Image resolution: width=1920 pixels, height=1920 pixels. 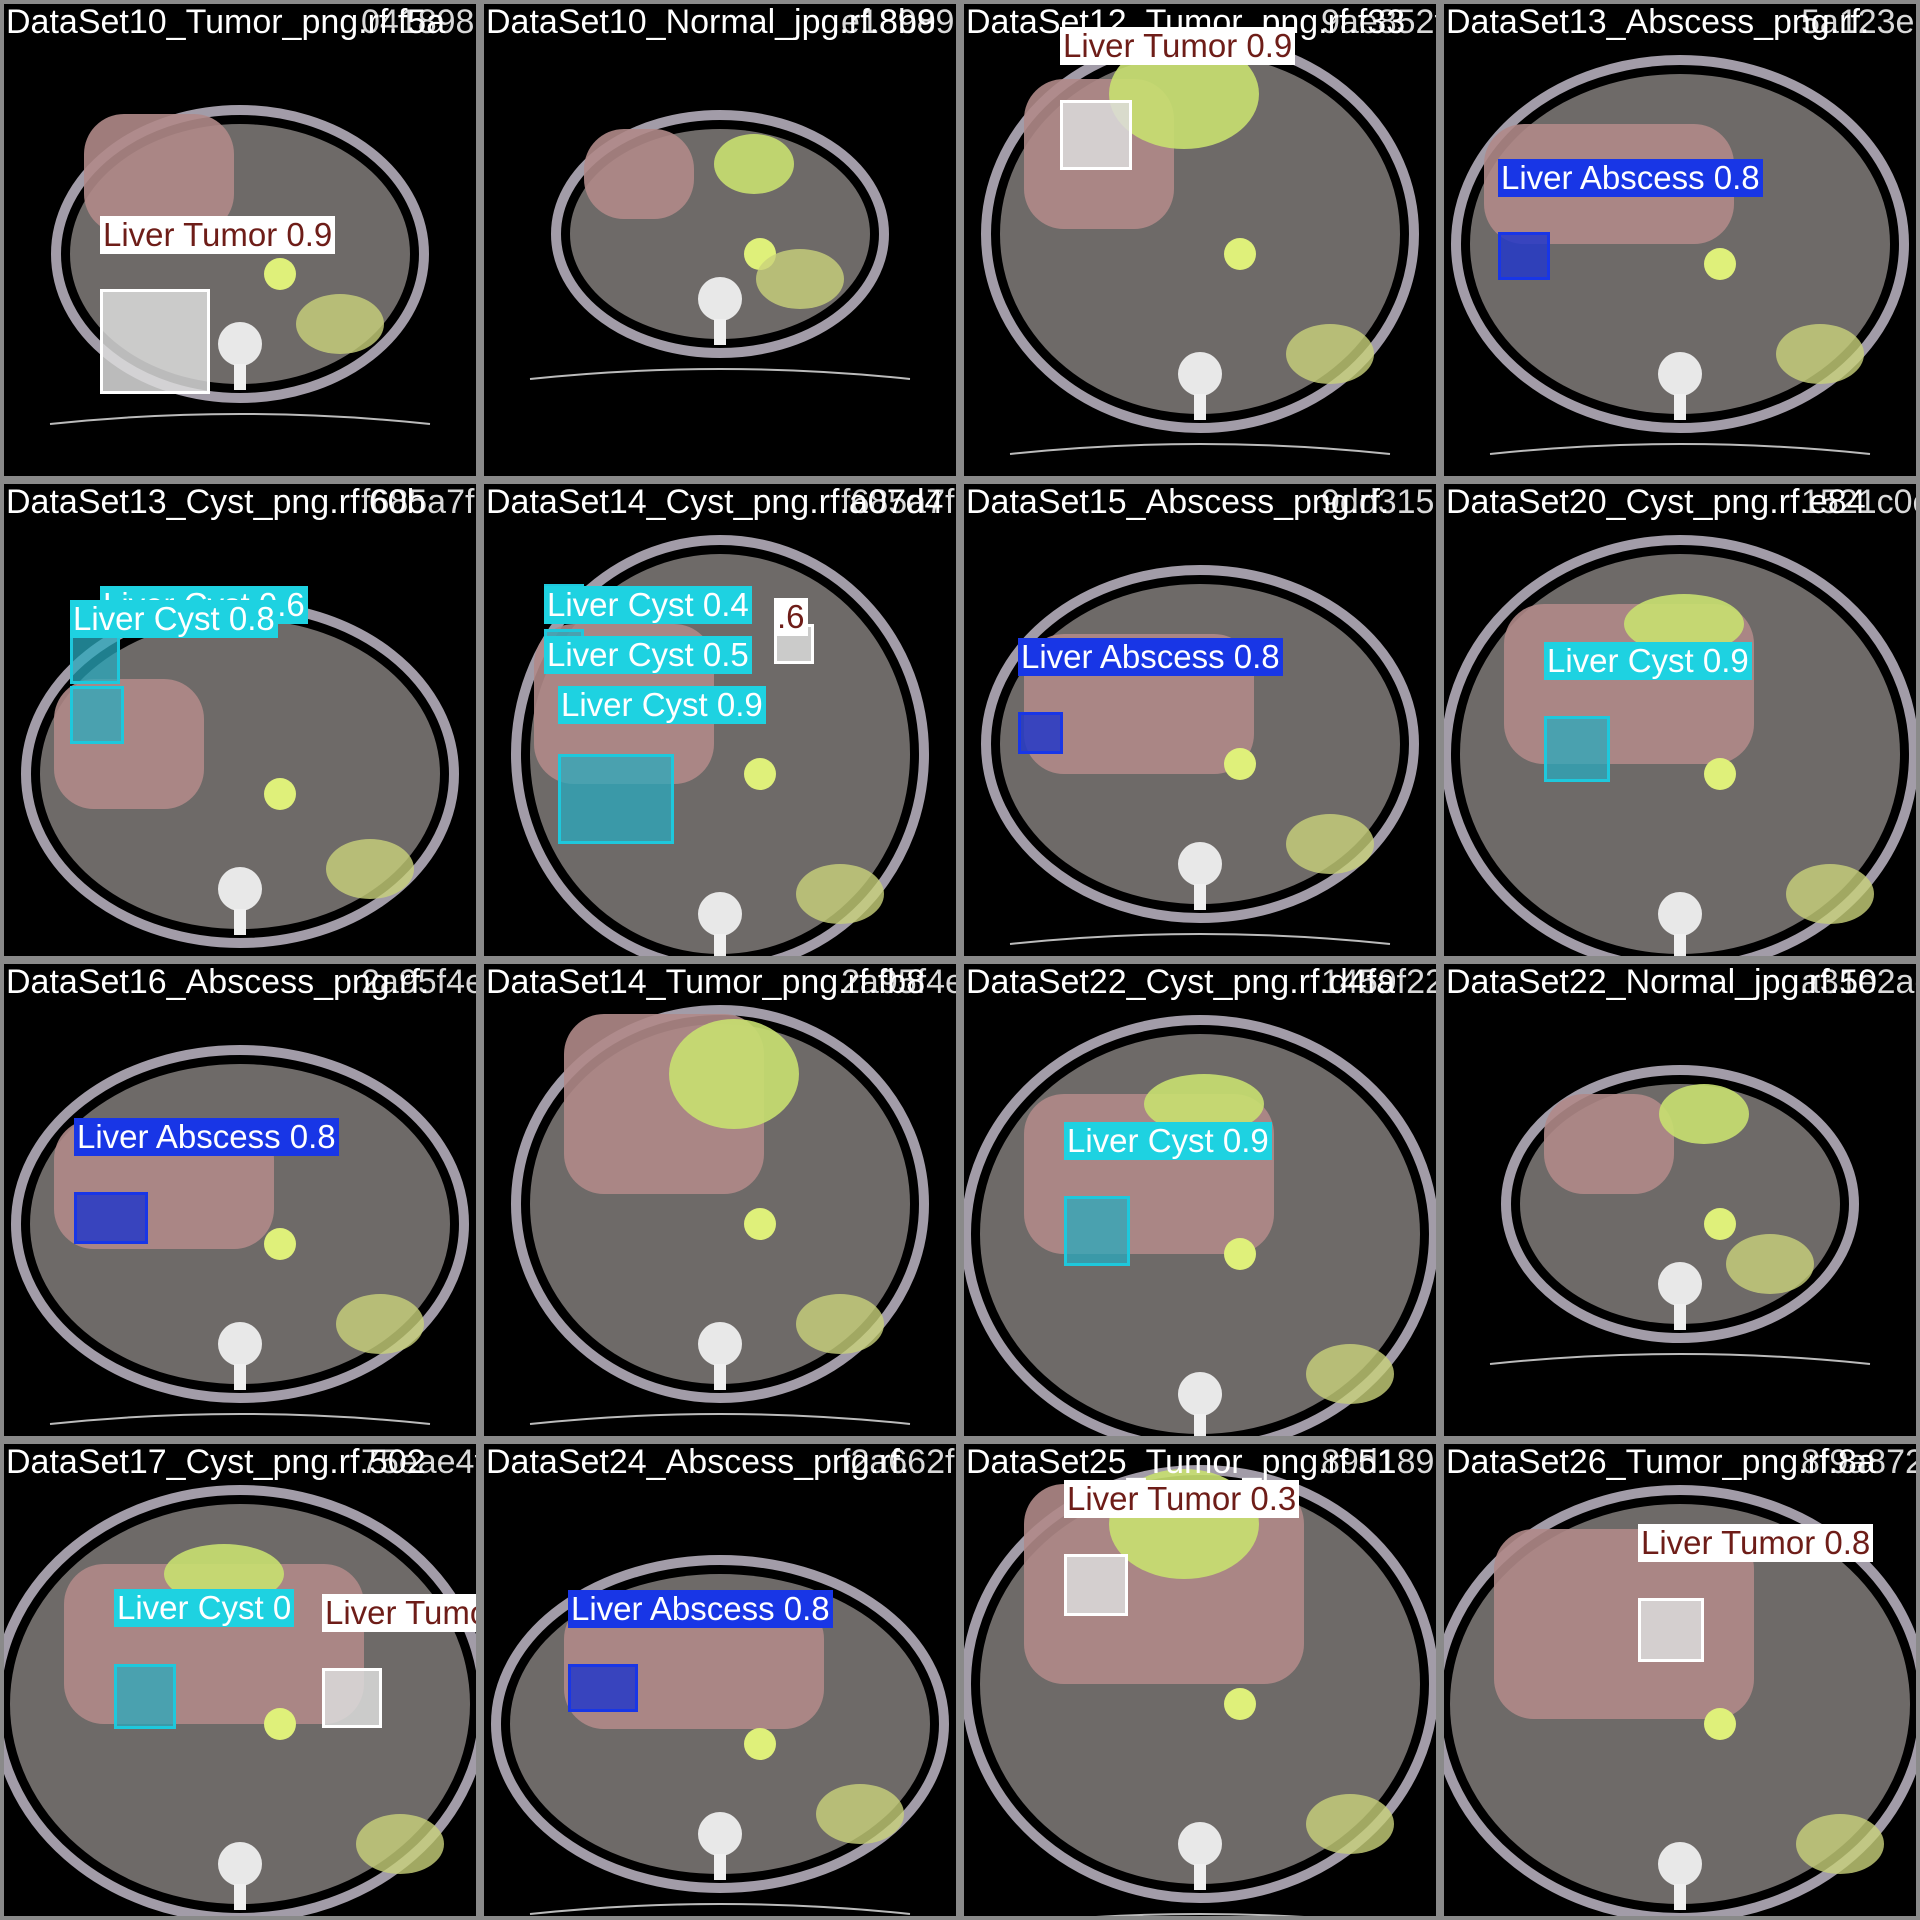 I want to click on detection-label-tumor: .6, so click(x=791, y=617).